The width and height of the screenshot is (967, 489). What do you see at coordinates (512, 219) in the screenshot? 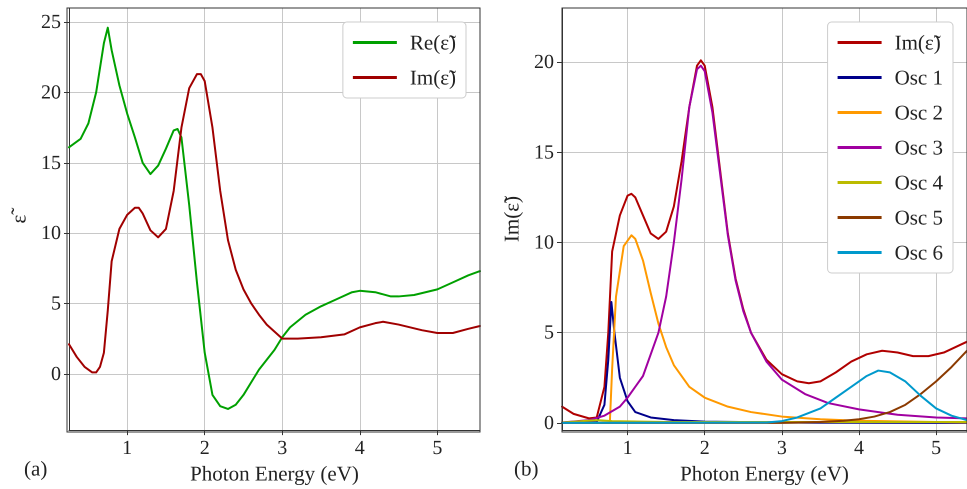
I see `y-axis-title: Im(ε̃)` at bounding box center [512, 219].